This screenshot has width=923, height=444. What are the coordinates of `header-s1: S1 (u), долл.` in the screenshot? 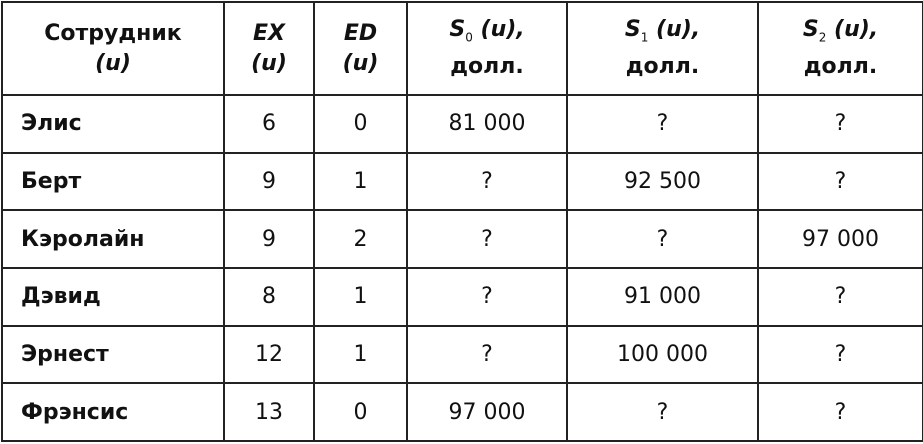 It's located at (662, 48).